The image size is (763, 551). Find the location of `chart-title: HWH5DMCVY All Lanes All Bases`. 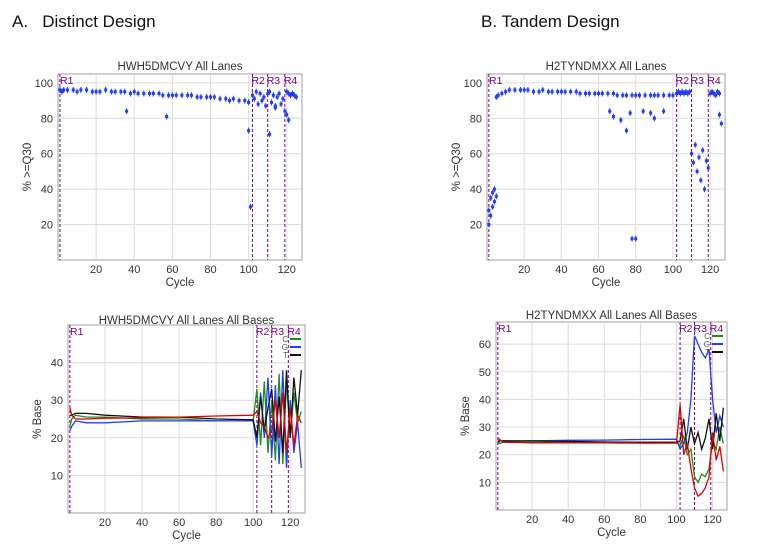

chart-title: HWH5DMCVY All Lanes All Bases is located at coordinates (187, 321).